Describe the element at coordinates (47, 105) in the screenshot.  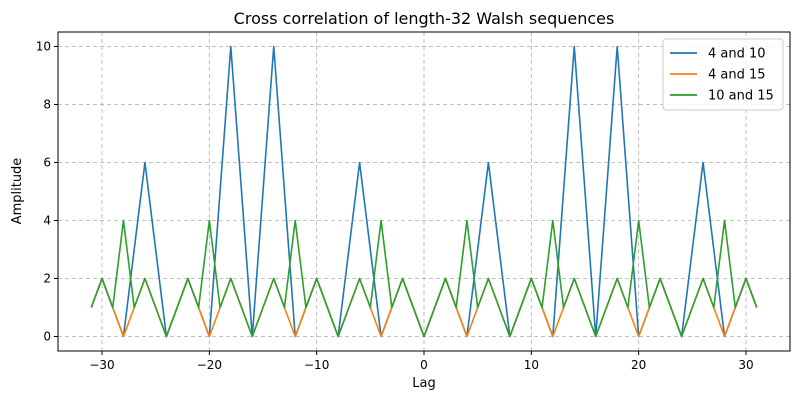
I see `y-tick-label: 8` at that location.